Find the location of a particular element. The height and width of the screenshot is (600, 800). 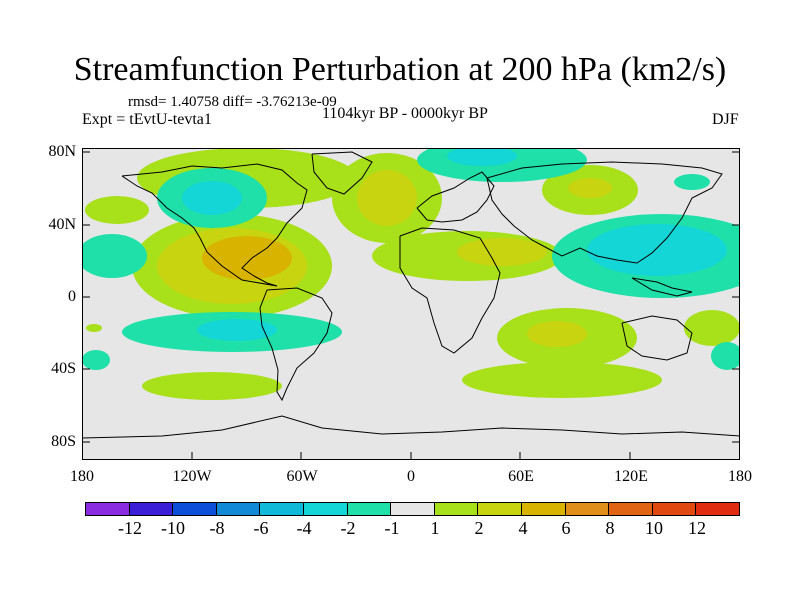

lon-tick-0: 0 is located at coordinates (411, 476).